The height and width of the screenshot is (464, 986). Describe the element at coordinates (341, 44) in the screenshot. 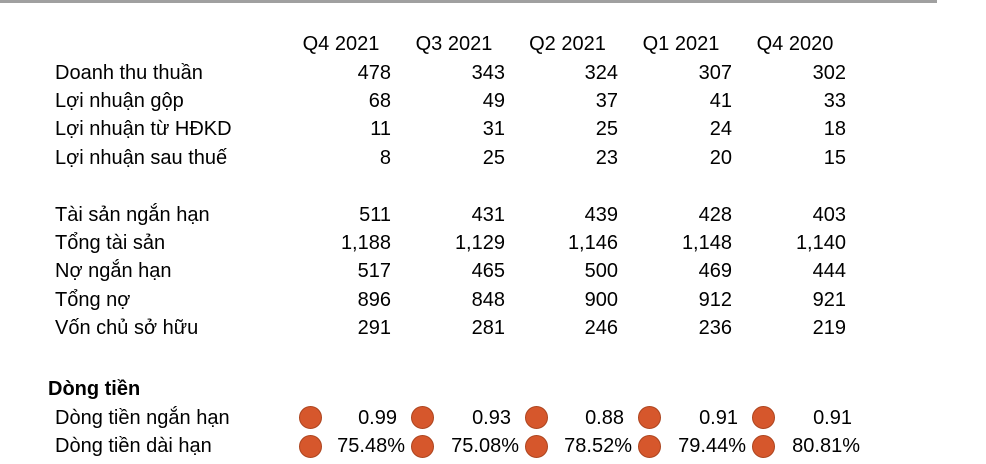

I see `column-header-q4-2021: Q4 2021` at that location.